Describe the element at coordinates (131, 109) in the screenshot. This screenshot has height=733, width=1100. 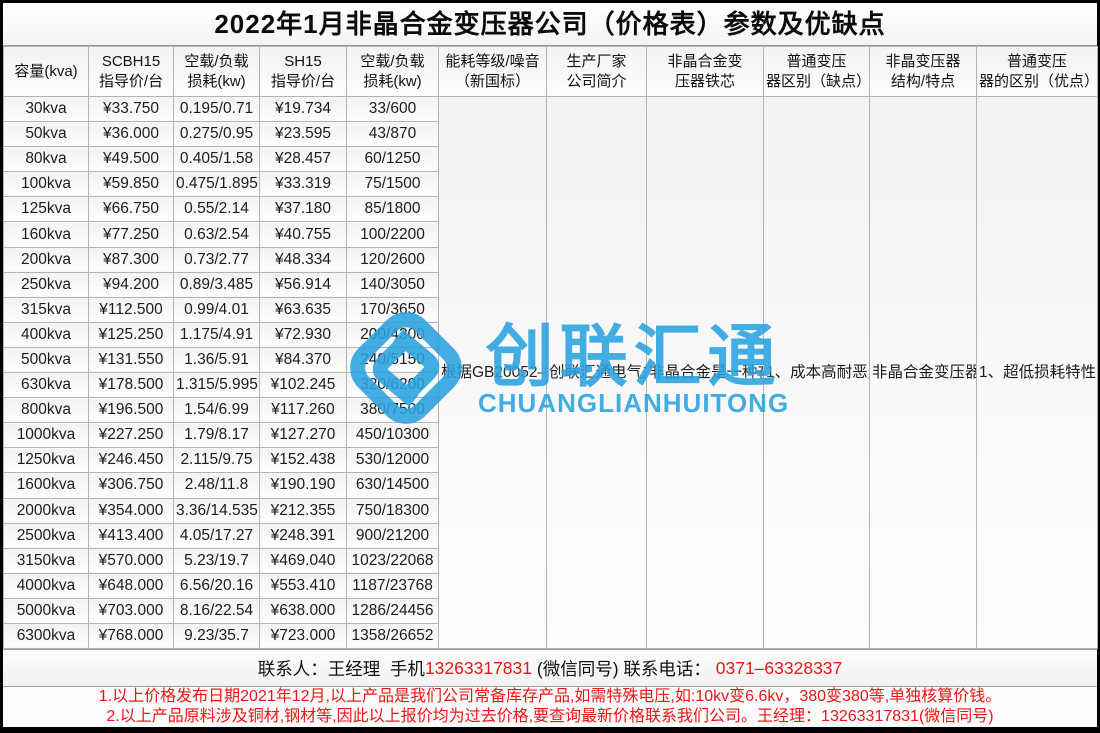
I see `cell-scbh15_price: ¥33.750` at that location.